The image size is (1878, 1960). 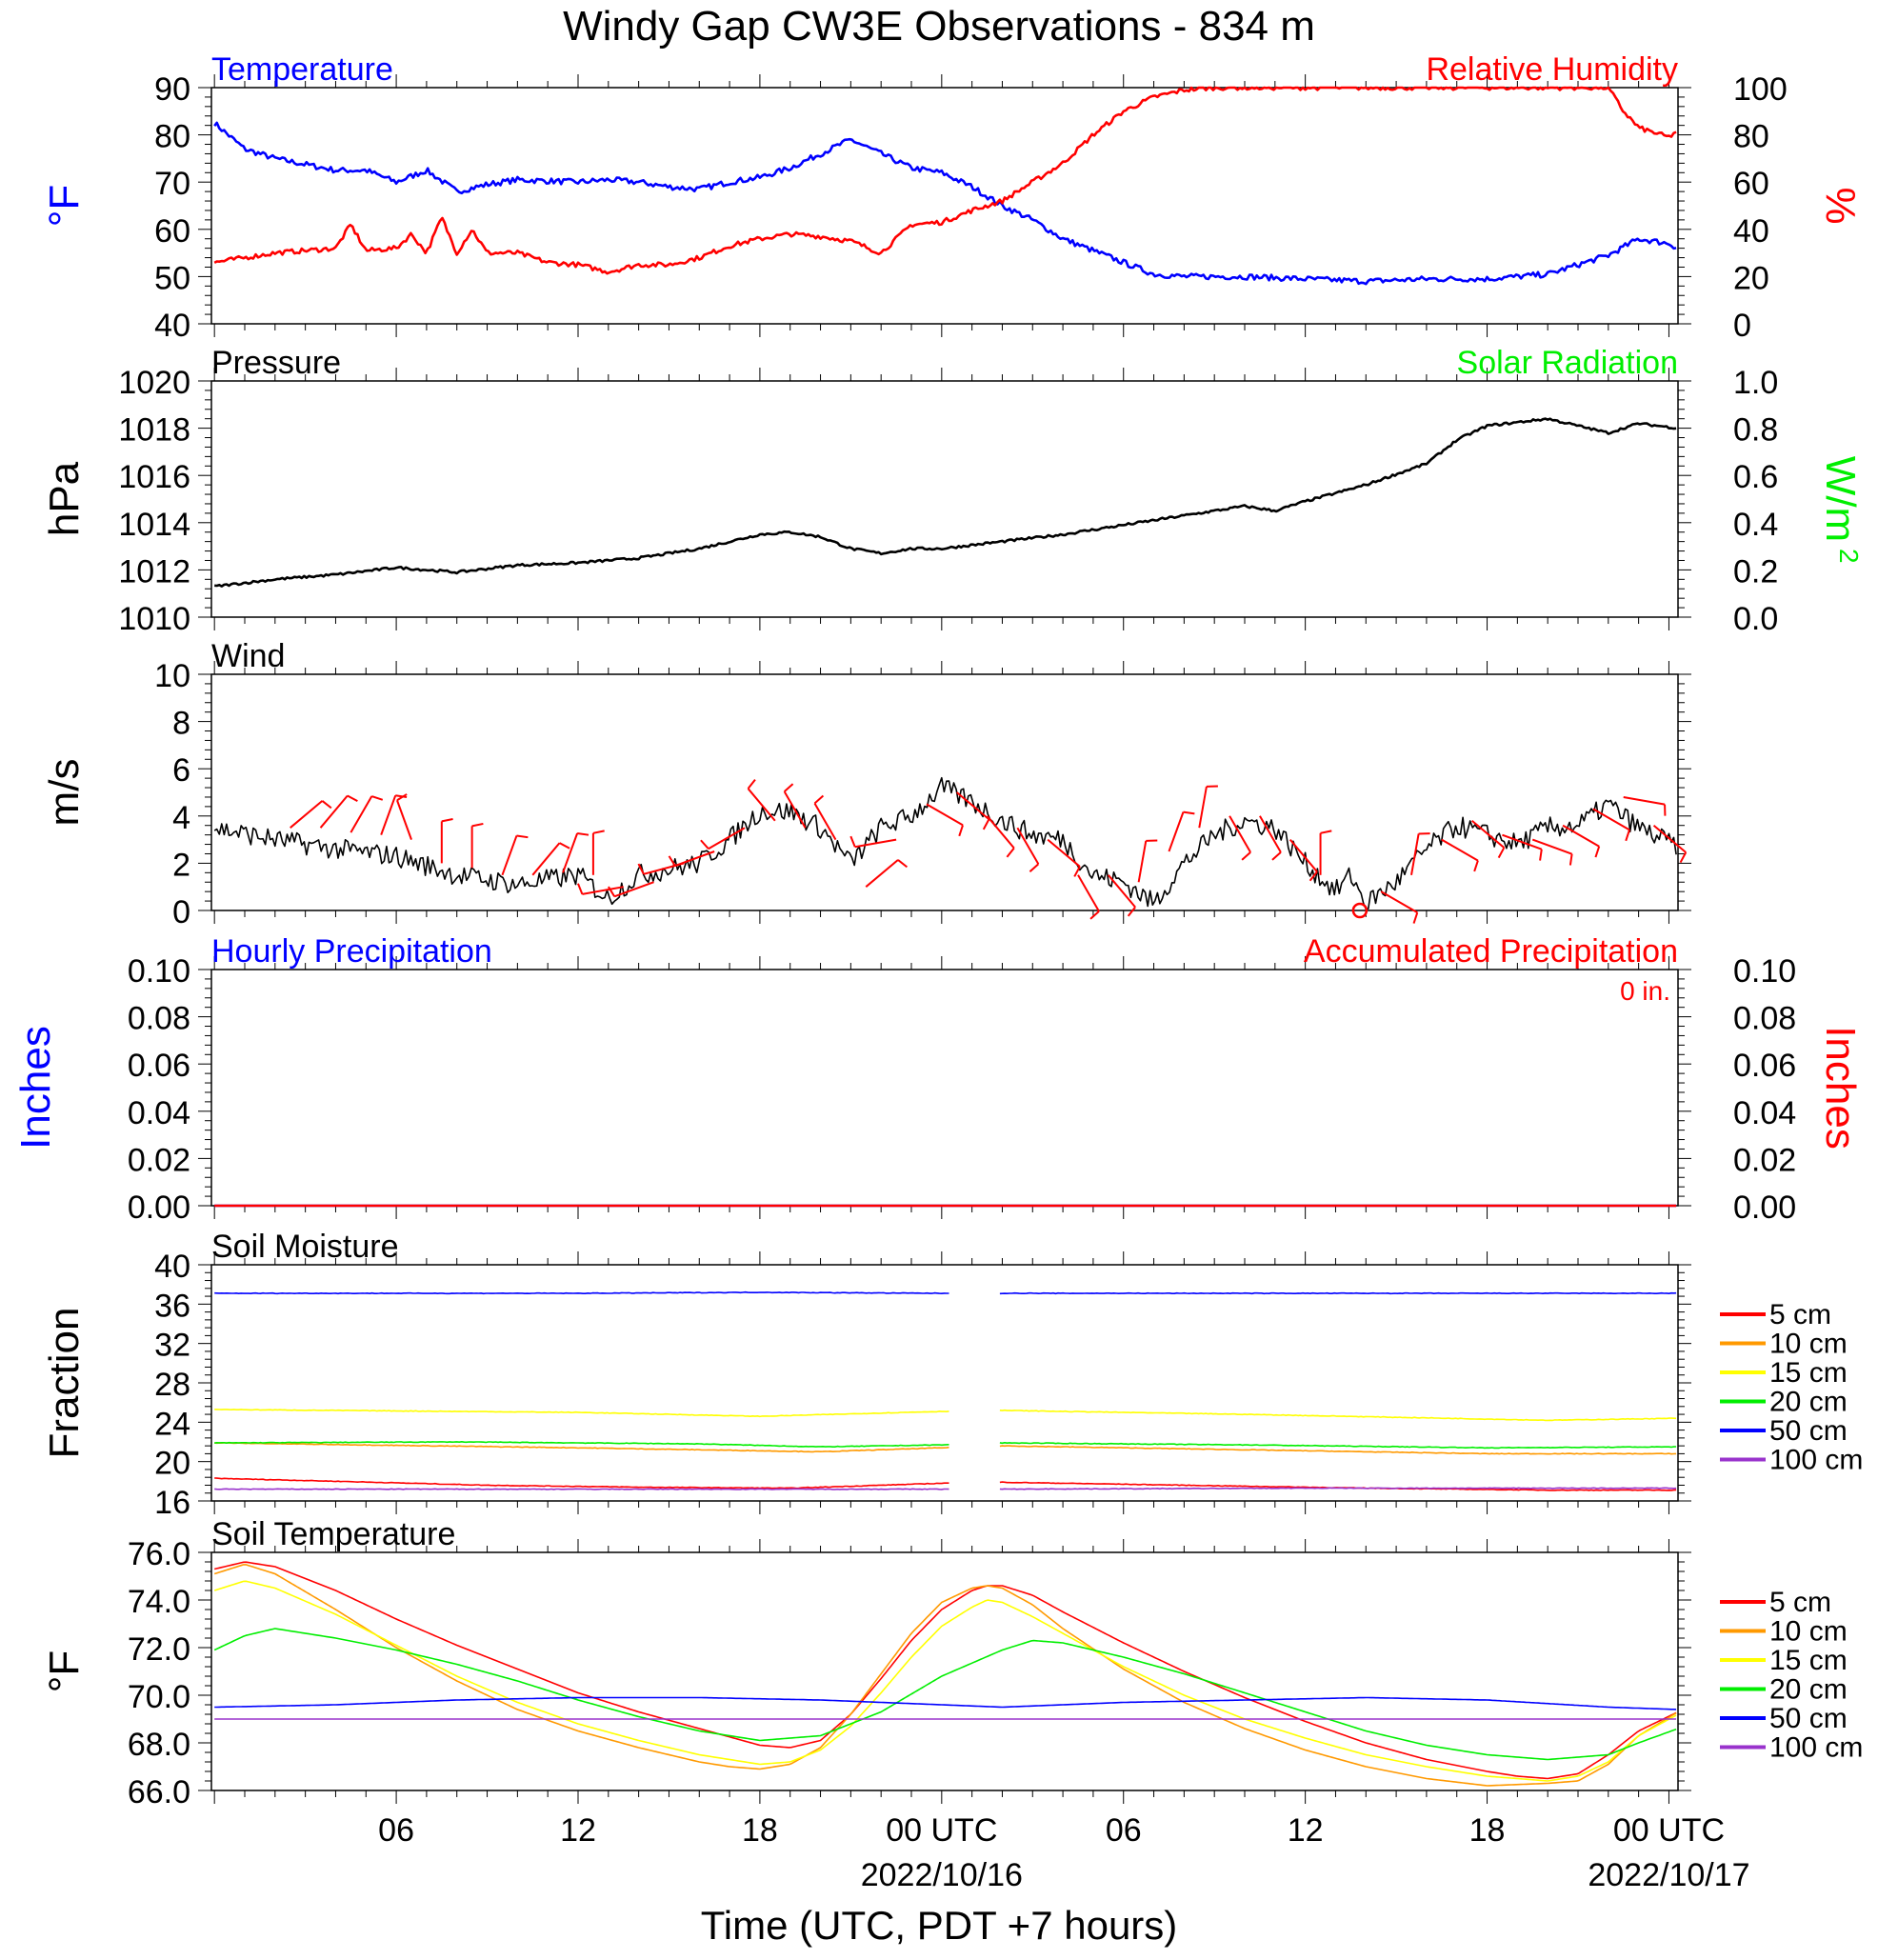 I want to click on y-tick-label-left: 50, so click(x=172, y=278).